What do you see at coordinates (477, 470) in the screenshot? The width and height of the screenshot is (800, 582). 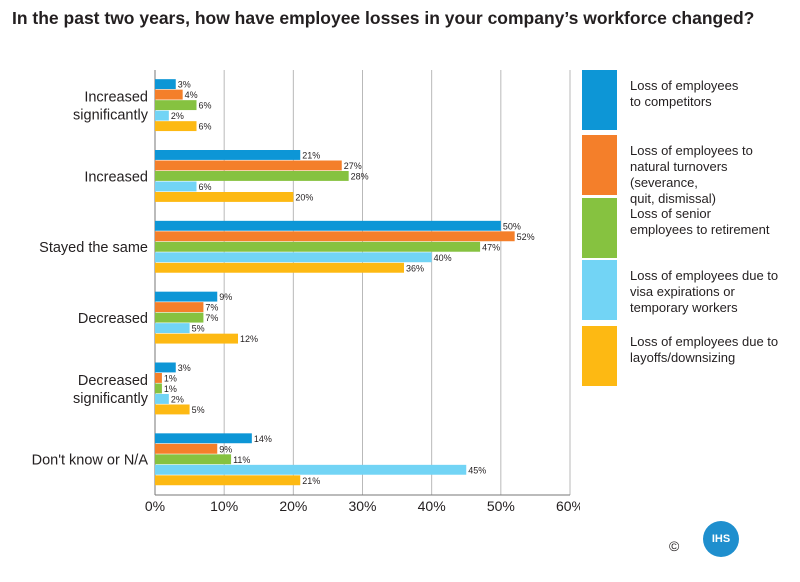 I see `data-label: 45%` at bounding box center [477, 470].